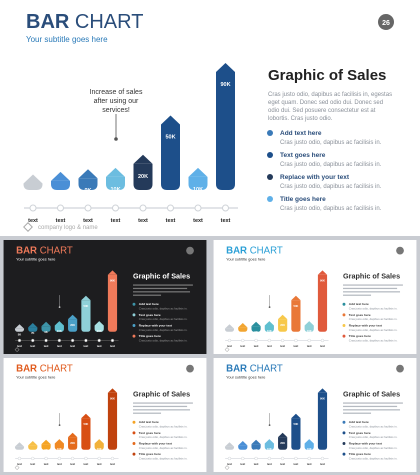 This screenshot has height=475, width=420. What do you see at coordinates (245, 377) in the screenshot?
I see `page-subtitle: Your subtitle goes here` at bounding box center [245, 377].